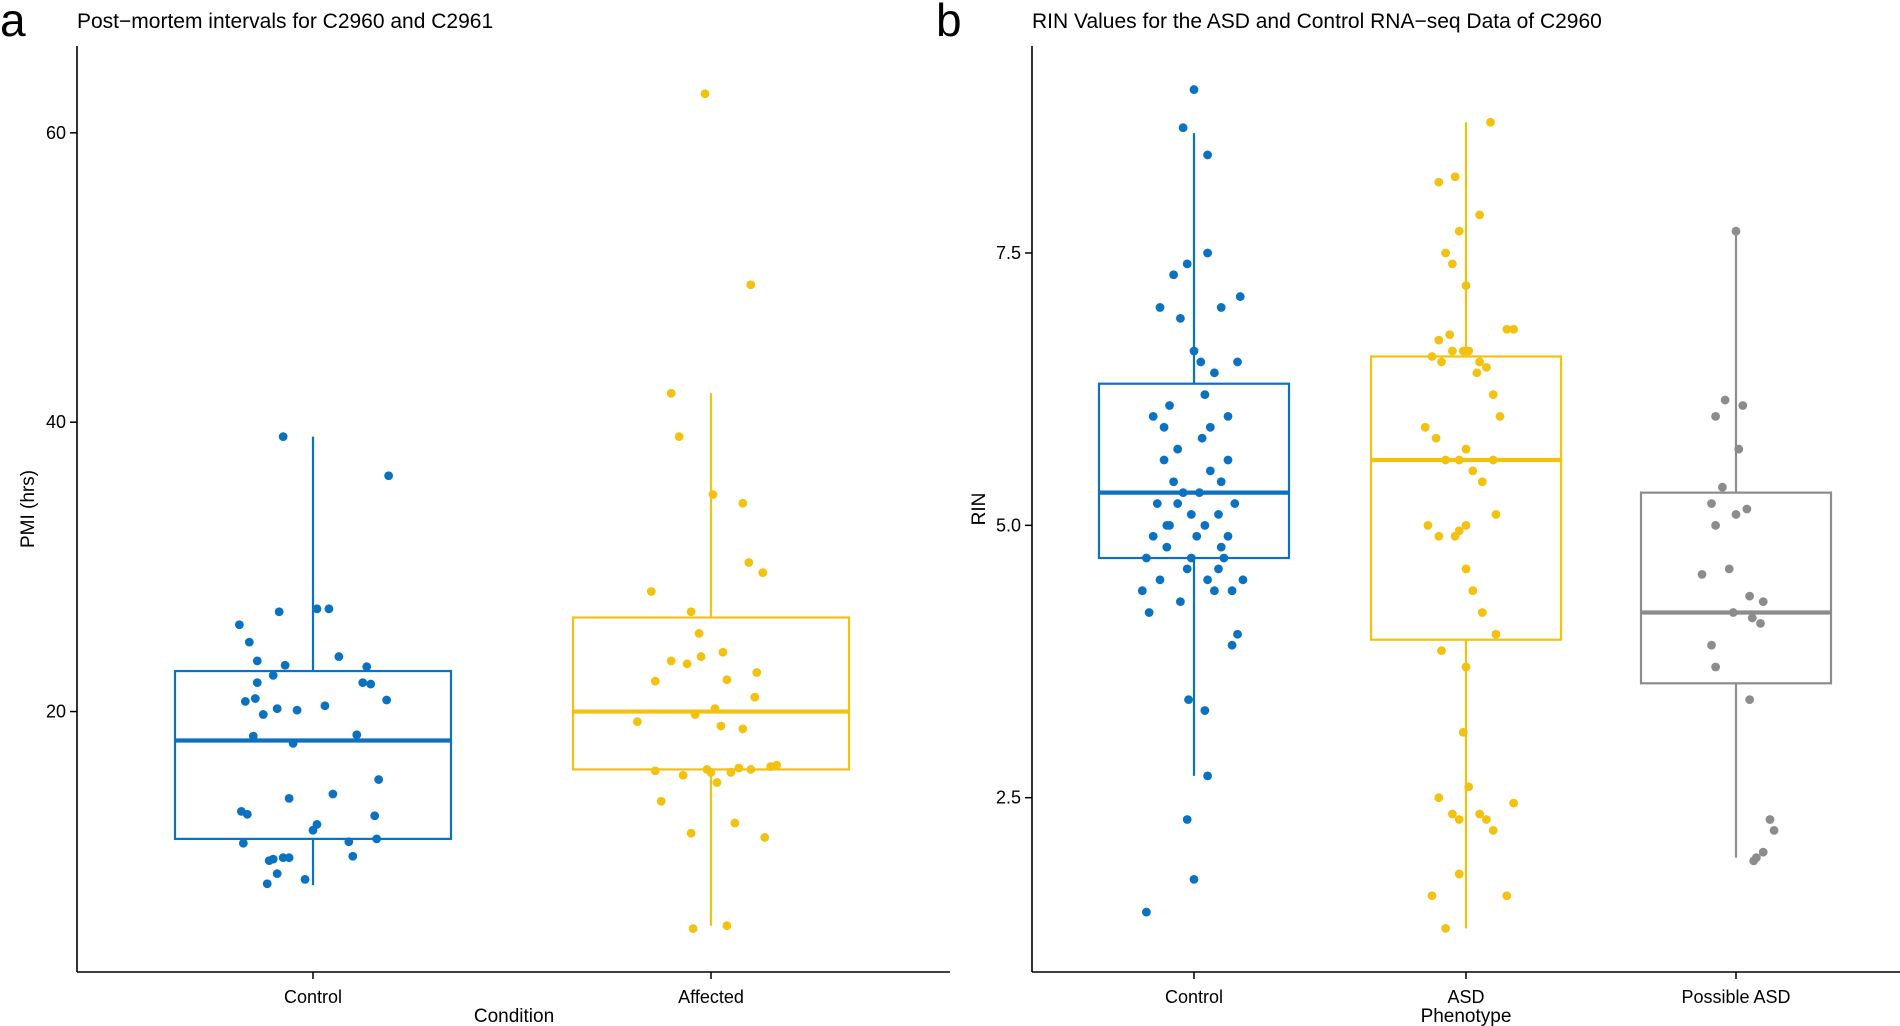 This screenshot has height=1026, width=1900. What do you see at coordinates (514, 989) in the screenshot?
I see `panel-a-x-ticks: Control Affected` at bounding box center [514, 989].